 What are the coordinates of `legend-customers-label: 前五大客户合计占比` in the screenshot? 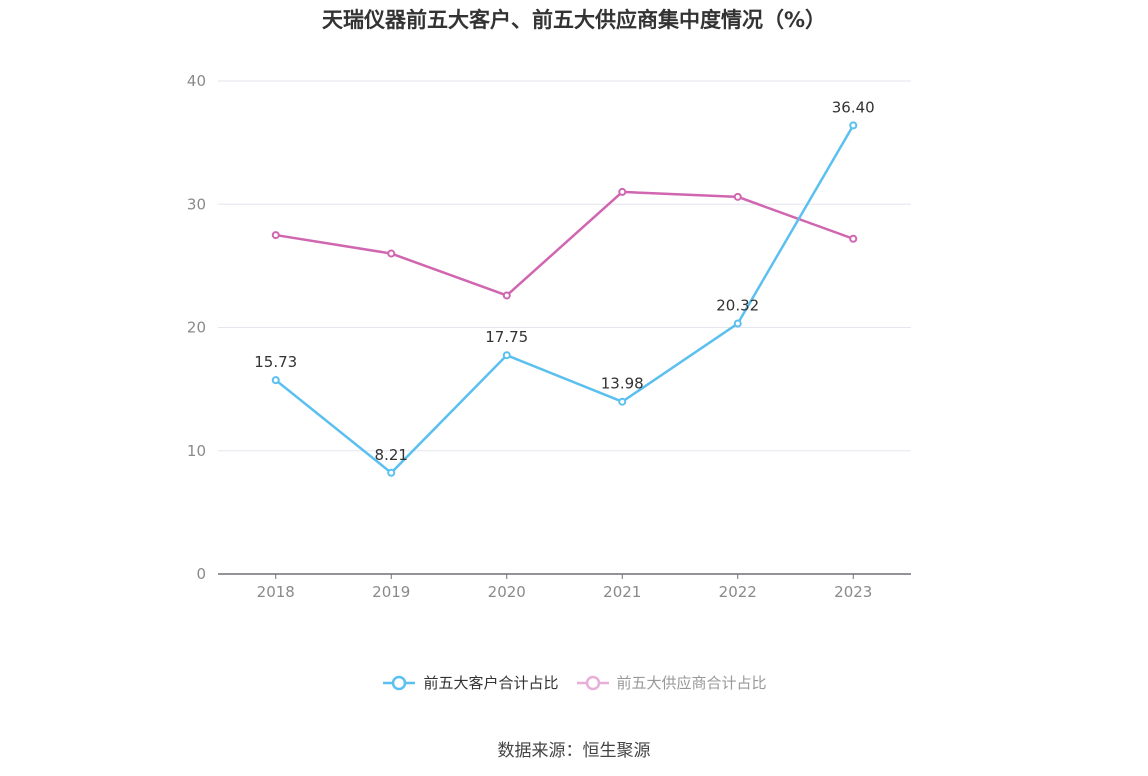 It's located at (491, 683).